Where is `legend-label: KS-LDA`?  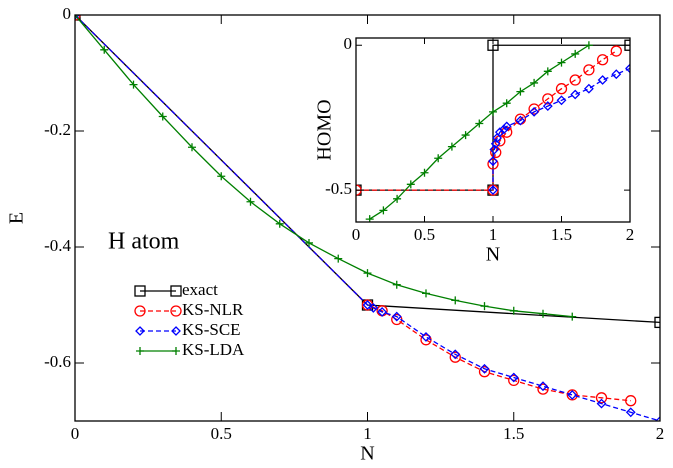
legend-label: KS-LDA is located at coordinates (213, 349).